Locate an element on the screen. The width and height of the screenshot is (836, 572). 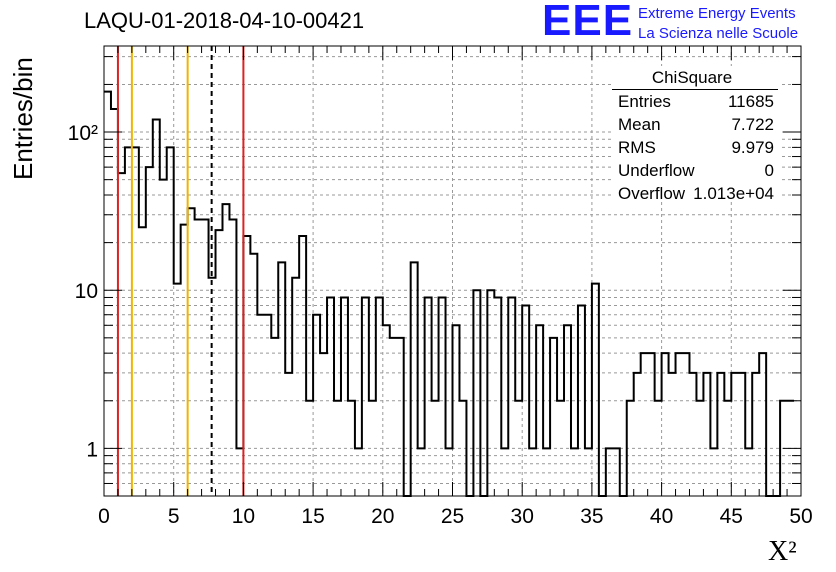
stat-label: Overflow is located at coordinates (652, 193).